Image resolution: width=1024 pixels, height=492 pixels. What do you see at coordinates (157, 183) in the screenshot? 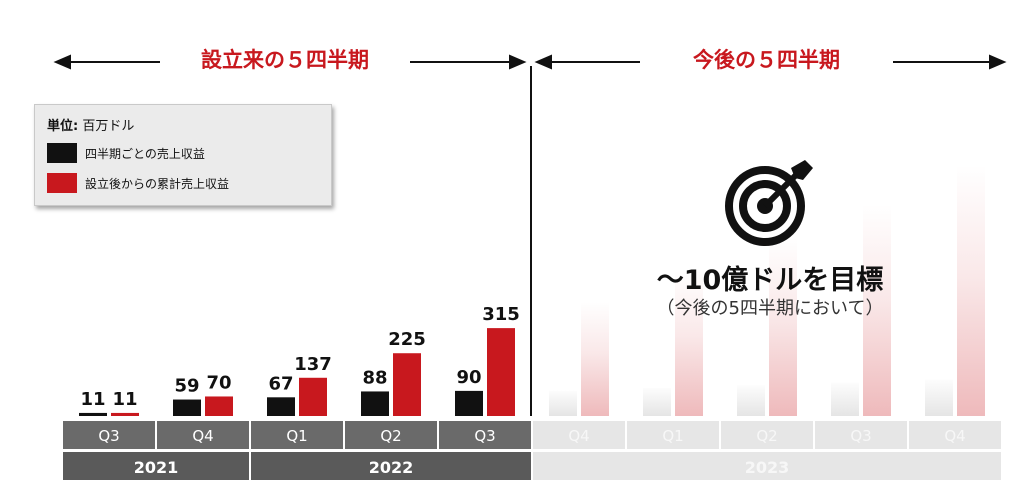
I see `legend-label-cumulative: 設立後からの累計売上収益` at bounding box center [157, 183].